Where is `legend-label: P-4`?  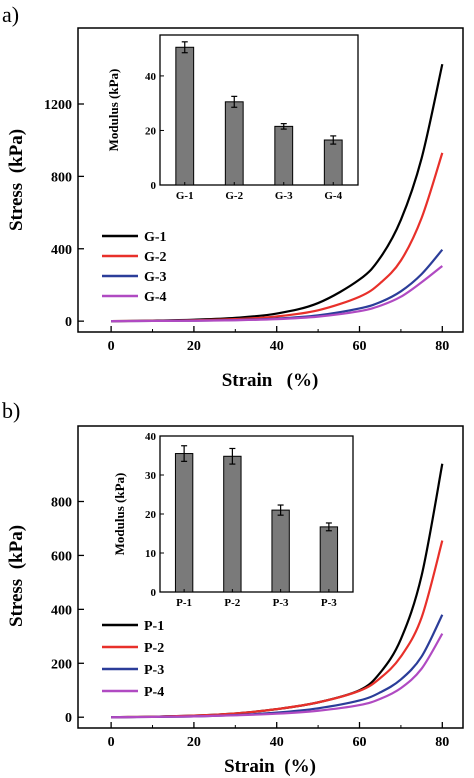 legend-label: P-4 is located at coordinates (154, 692).